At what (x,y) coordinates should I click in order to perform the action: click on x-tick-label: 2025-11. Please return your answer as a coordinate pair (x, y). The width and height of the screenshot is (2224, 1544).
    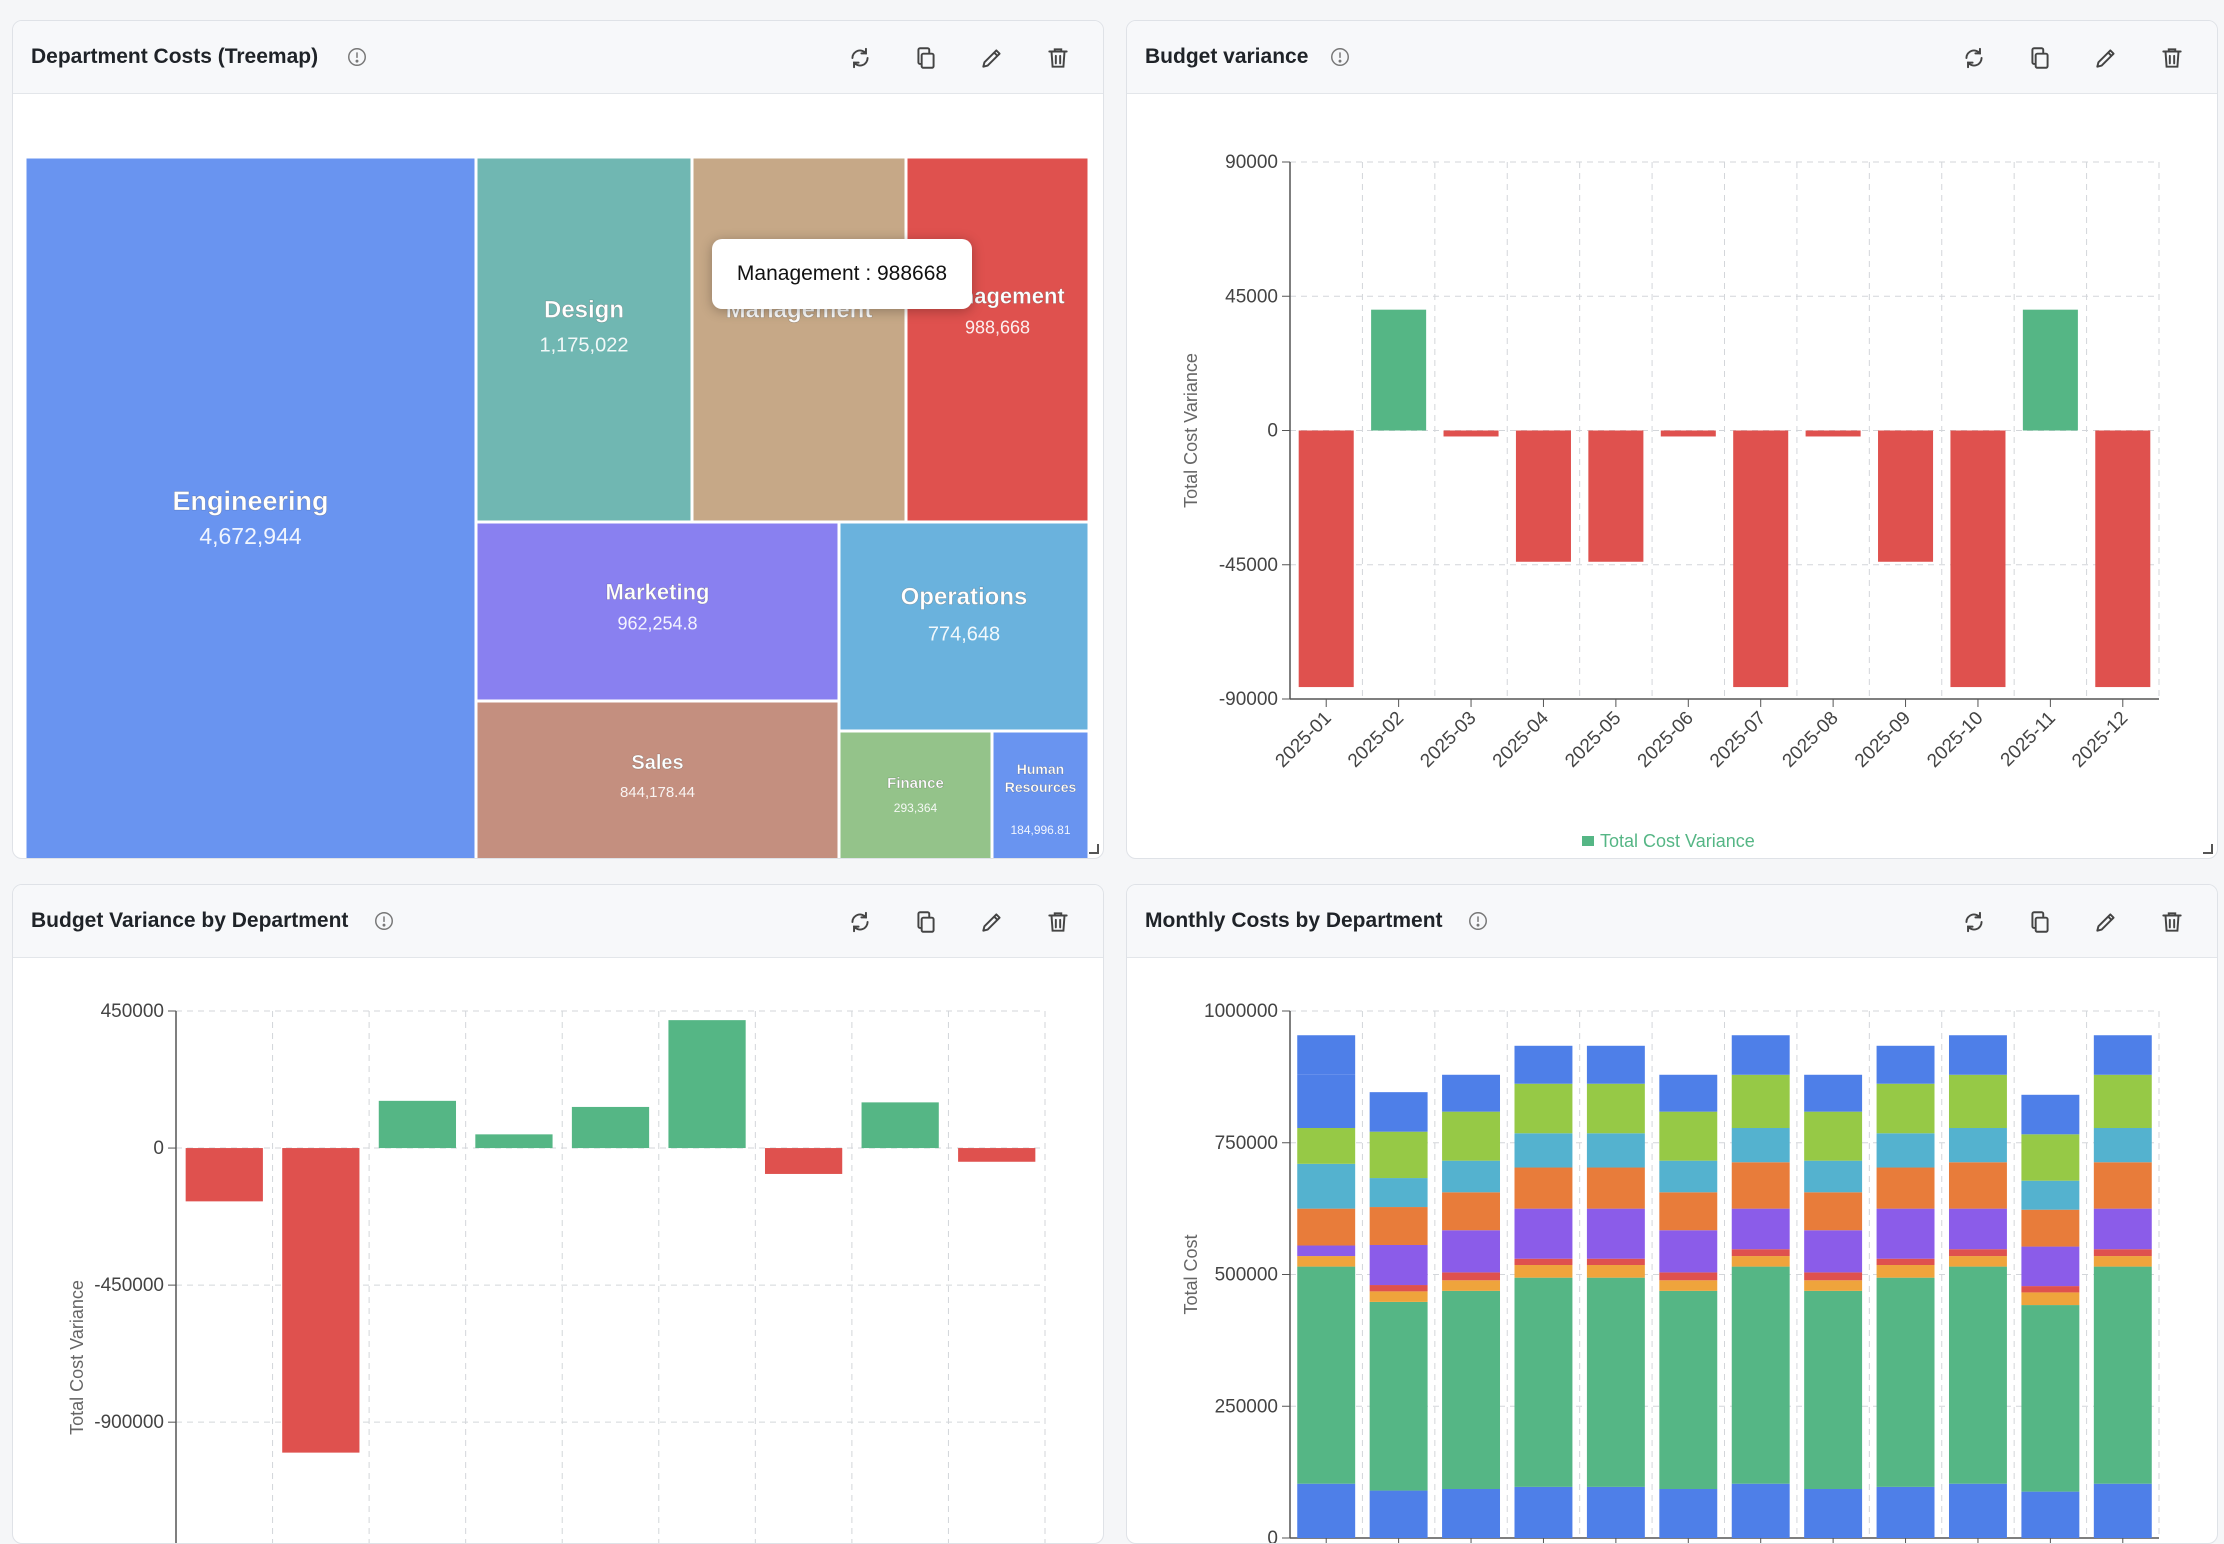
    Looking at the image, I should click on (2028, 739).